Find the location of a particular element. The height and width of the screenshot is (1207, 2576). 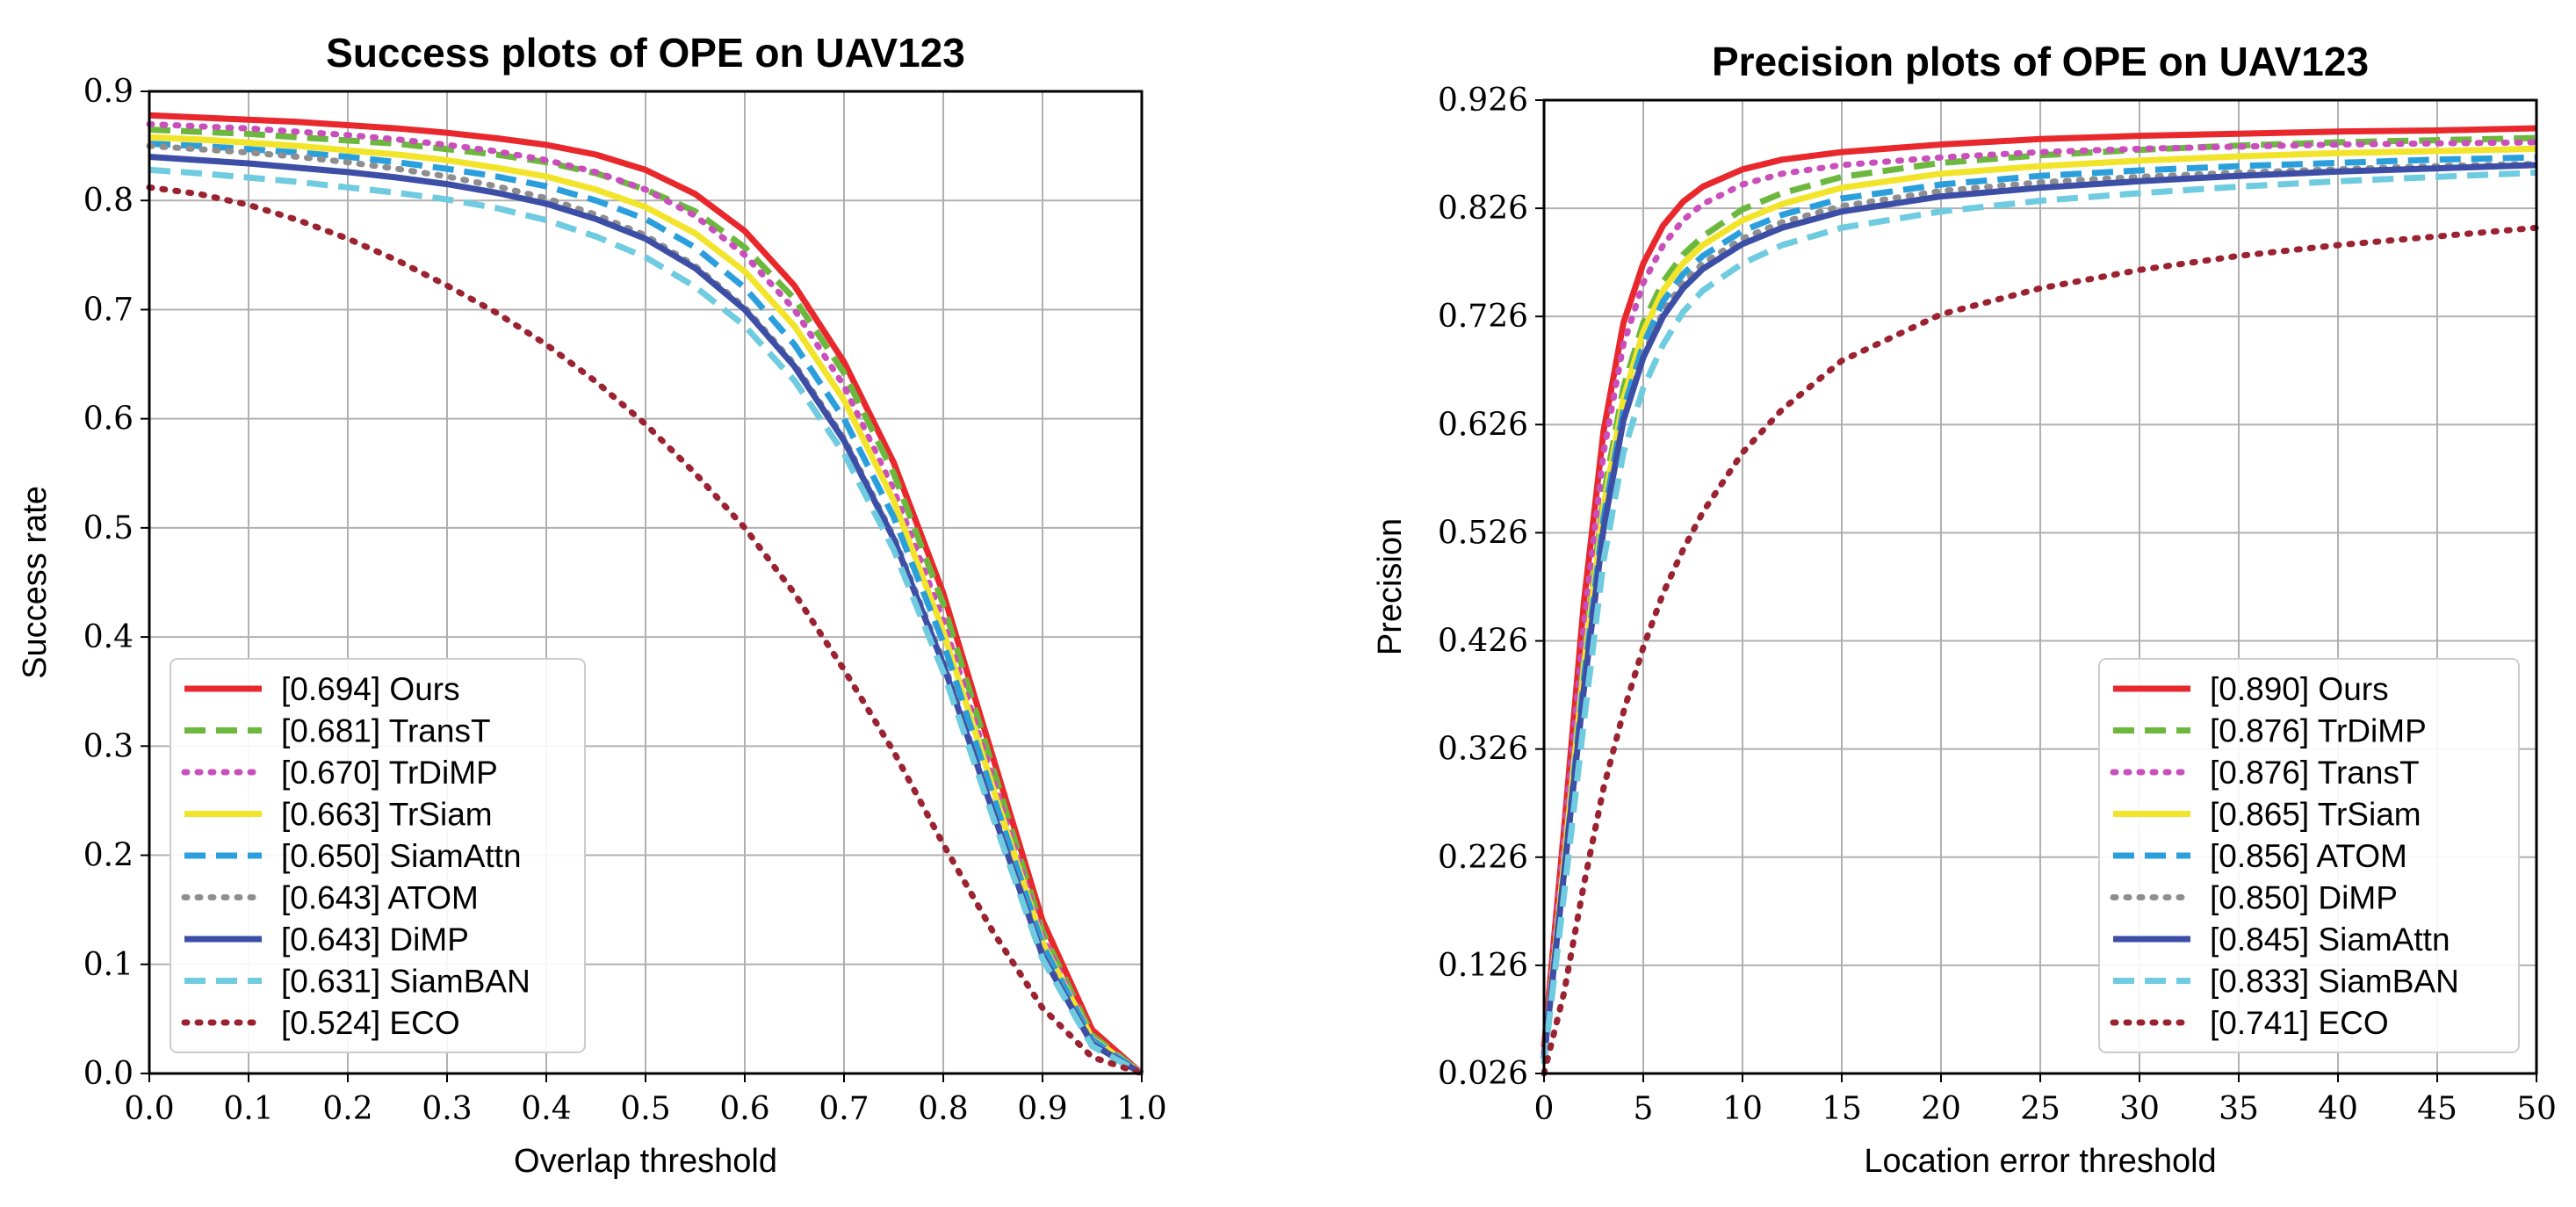

x-axis-label: Overlap threshold is located at coordinates (645, 1161).